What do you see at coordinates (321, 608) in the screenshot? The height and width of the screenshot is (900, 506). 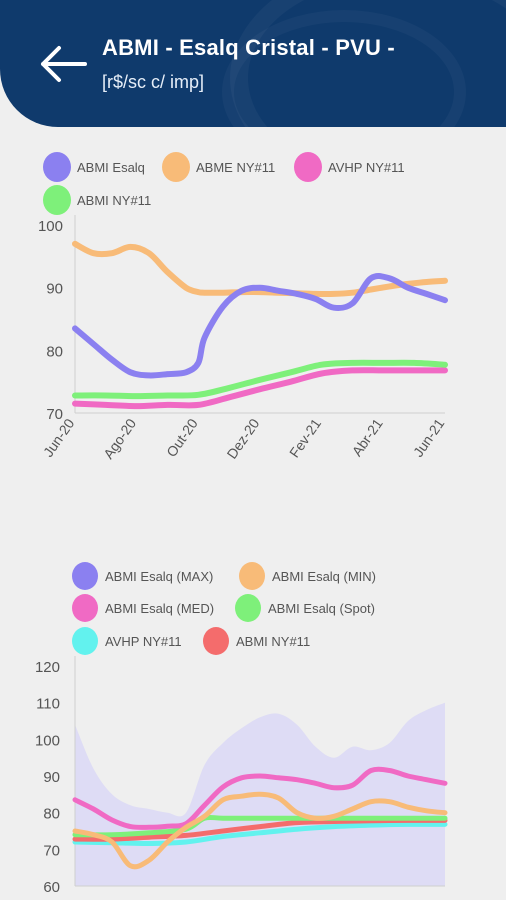 I see `legend-label: ABMI Esalq (Spot)` at bounding box center [321, 608].